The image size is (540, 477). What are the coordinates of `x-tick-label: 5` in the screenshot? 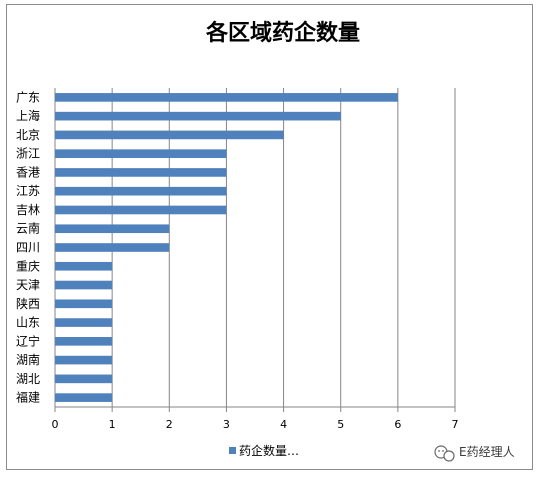 It's located at (340, 424).